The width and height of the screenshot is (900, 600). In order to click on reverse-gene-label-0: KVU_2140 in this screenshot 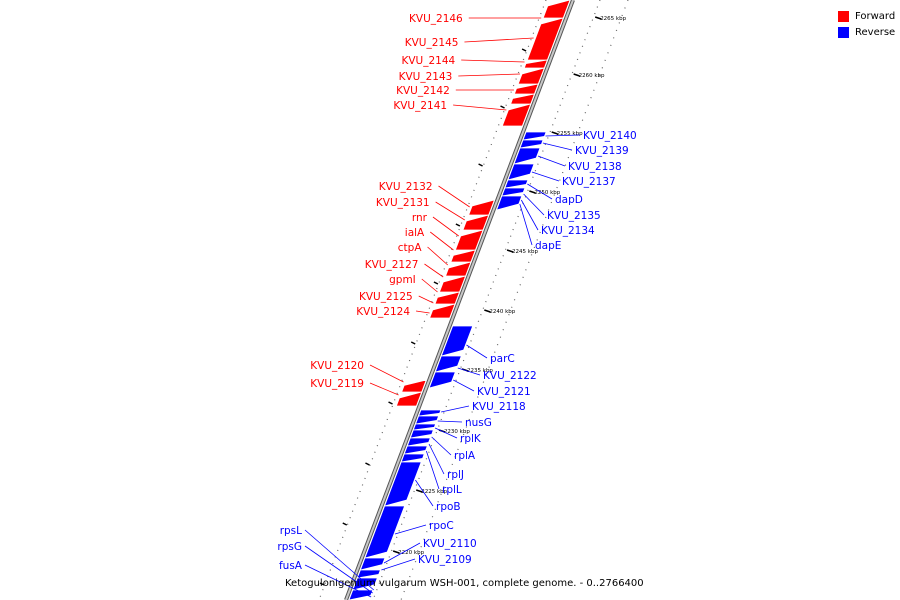, I will do `click(610, 136)`.